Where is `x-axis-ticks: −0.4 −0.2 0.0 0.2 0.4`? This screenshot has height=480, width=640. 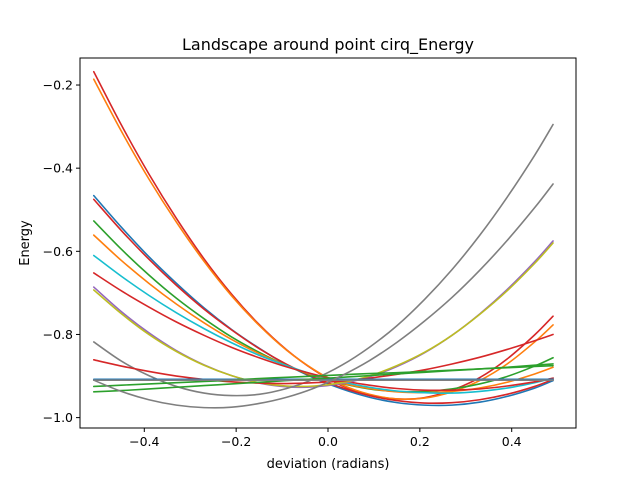 x-axis-ticks: −0.4 −0.2 0.0 0.2 0.4 is located at coordinates (325, 438).